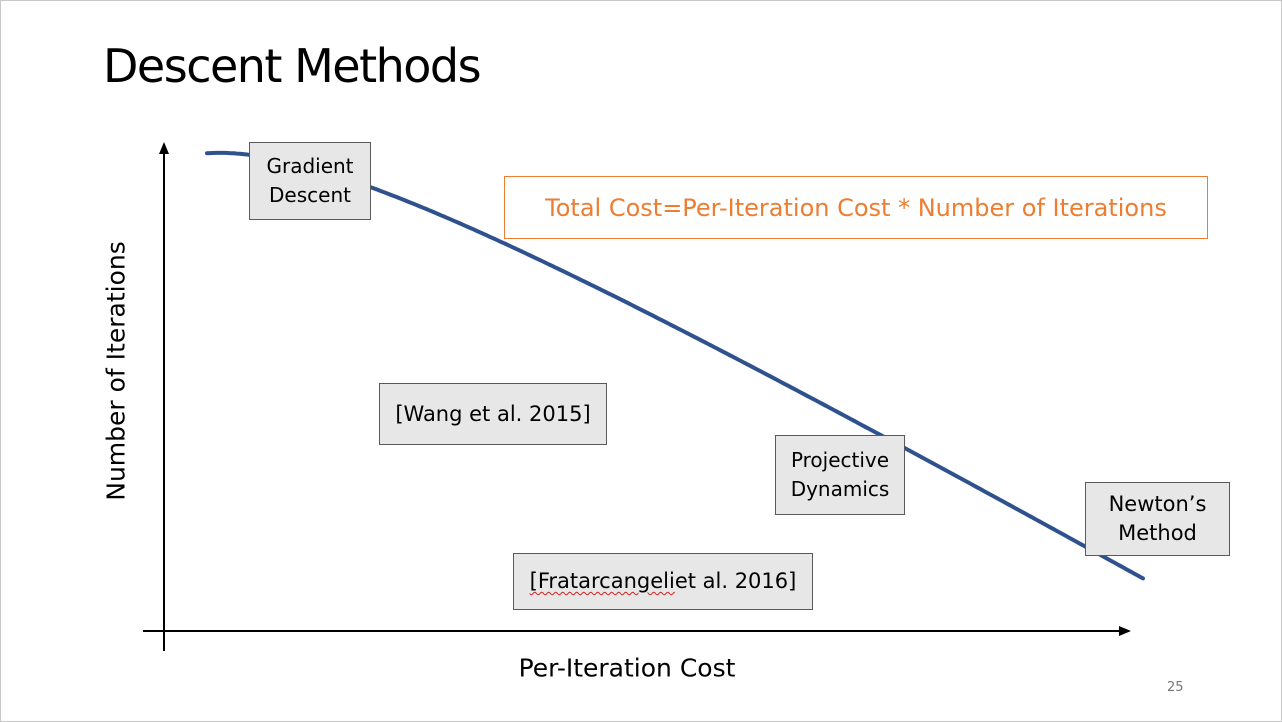 This screenshot has width=1282, height=722. Describe the element at coordinates (602, 581) in the screenshot. I see `fratarcangeli-name: [Fratarcangeli` at that location.